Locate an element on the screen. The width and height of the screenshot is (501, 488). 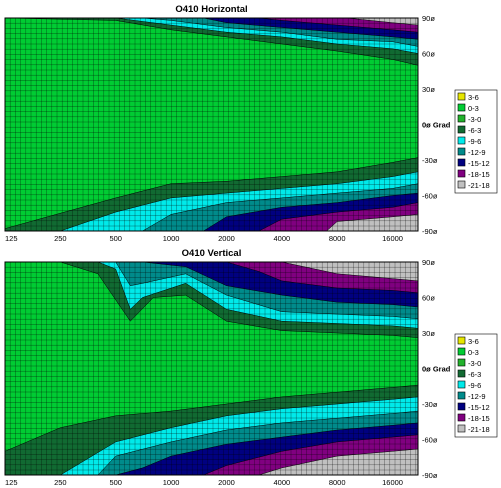
chart-title: O410 Horizontal is located at coordinates (211, 9).